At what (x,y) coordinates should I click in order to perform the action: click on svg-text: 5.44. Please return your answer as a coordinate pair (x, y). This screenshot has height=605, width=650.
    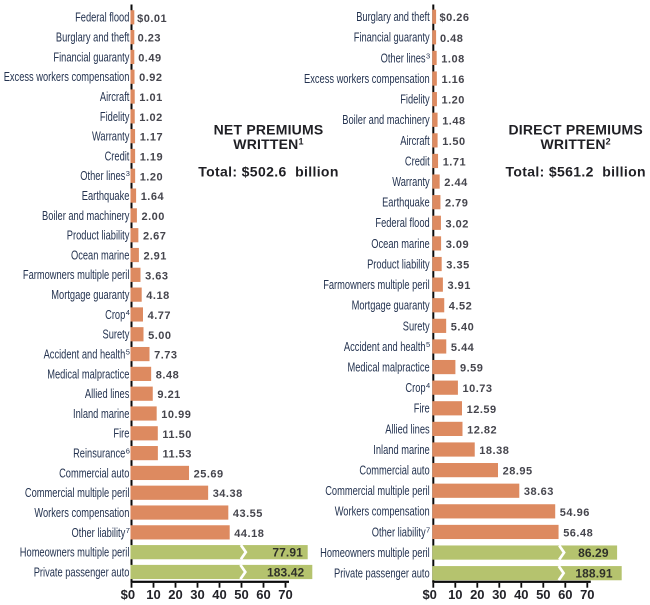
    Looking at the image, I should click on (463, 348).